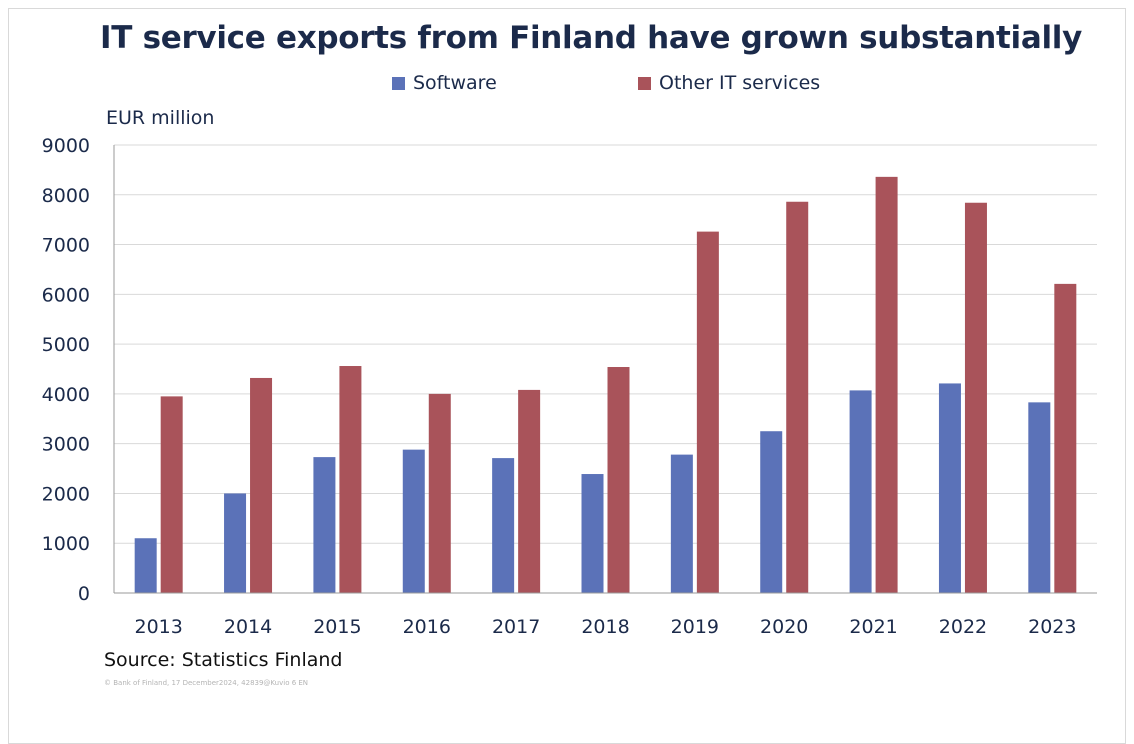  I want to click on bar-software-2020, so click(771, 512).